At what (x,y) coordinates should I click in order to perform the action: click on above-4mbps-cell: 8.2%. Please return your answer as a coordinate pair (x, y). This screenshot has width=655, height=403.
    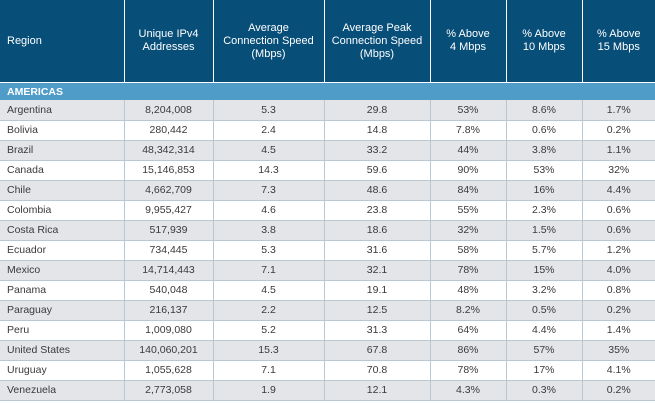
    Looking at the image, I should click on (468, 310).